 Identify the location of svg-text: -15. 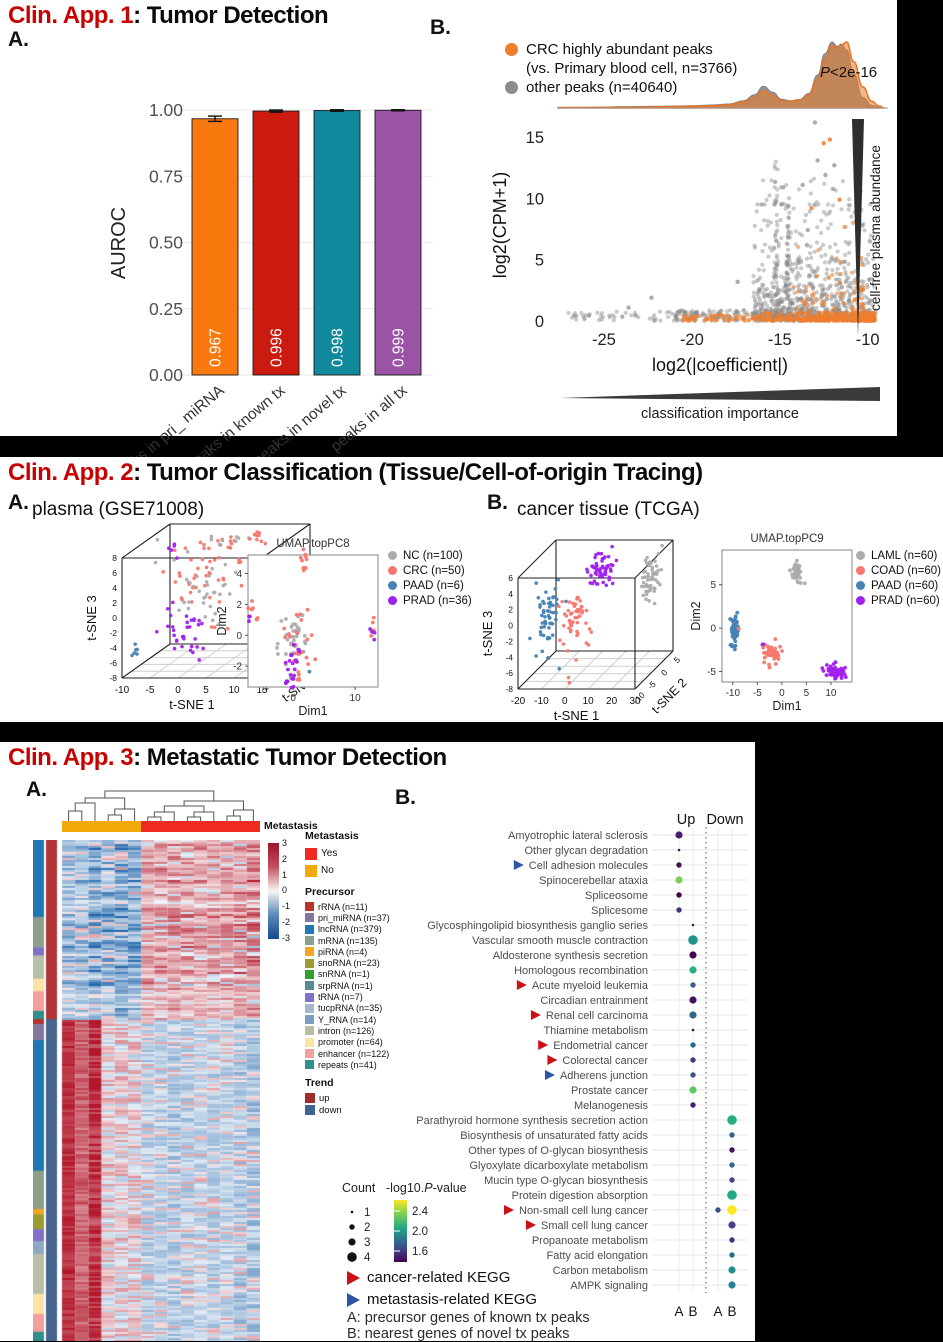
(780, 340).